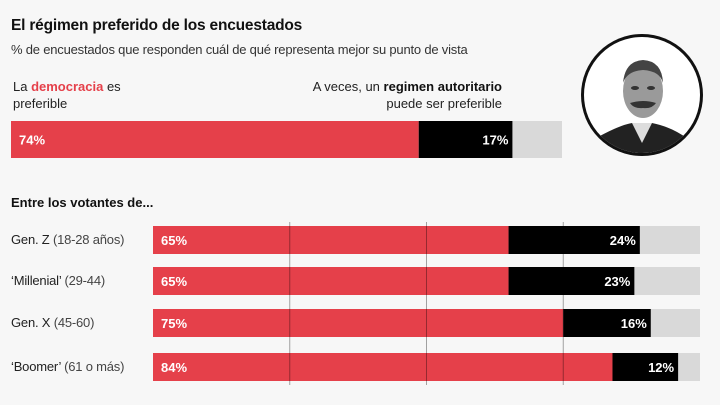  I want to click on label-authoritarian: 23%, so click(617, 281).